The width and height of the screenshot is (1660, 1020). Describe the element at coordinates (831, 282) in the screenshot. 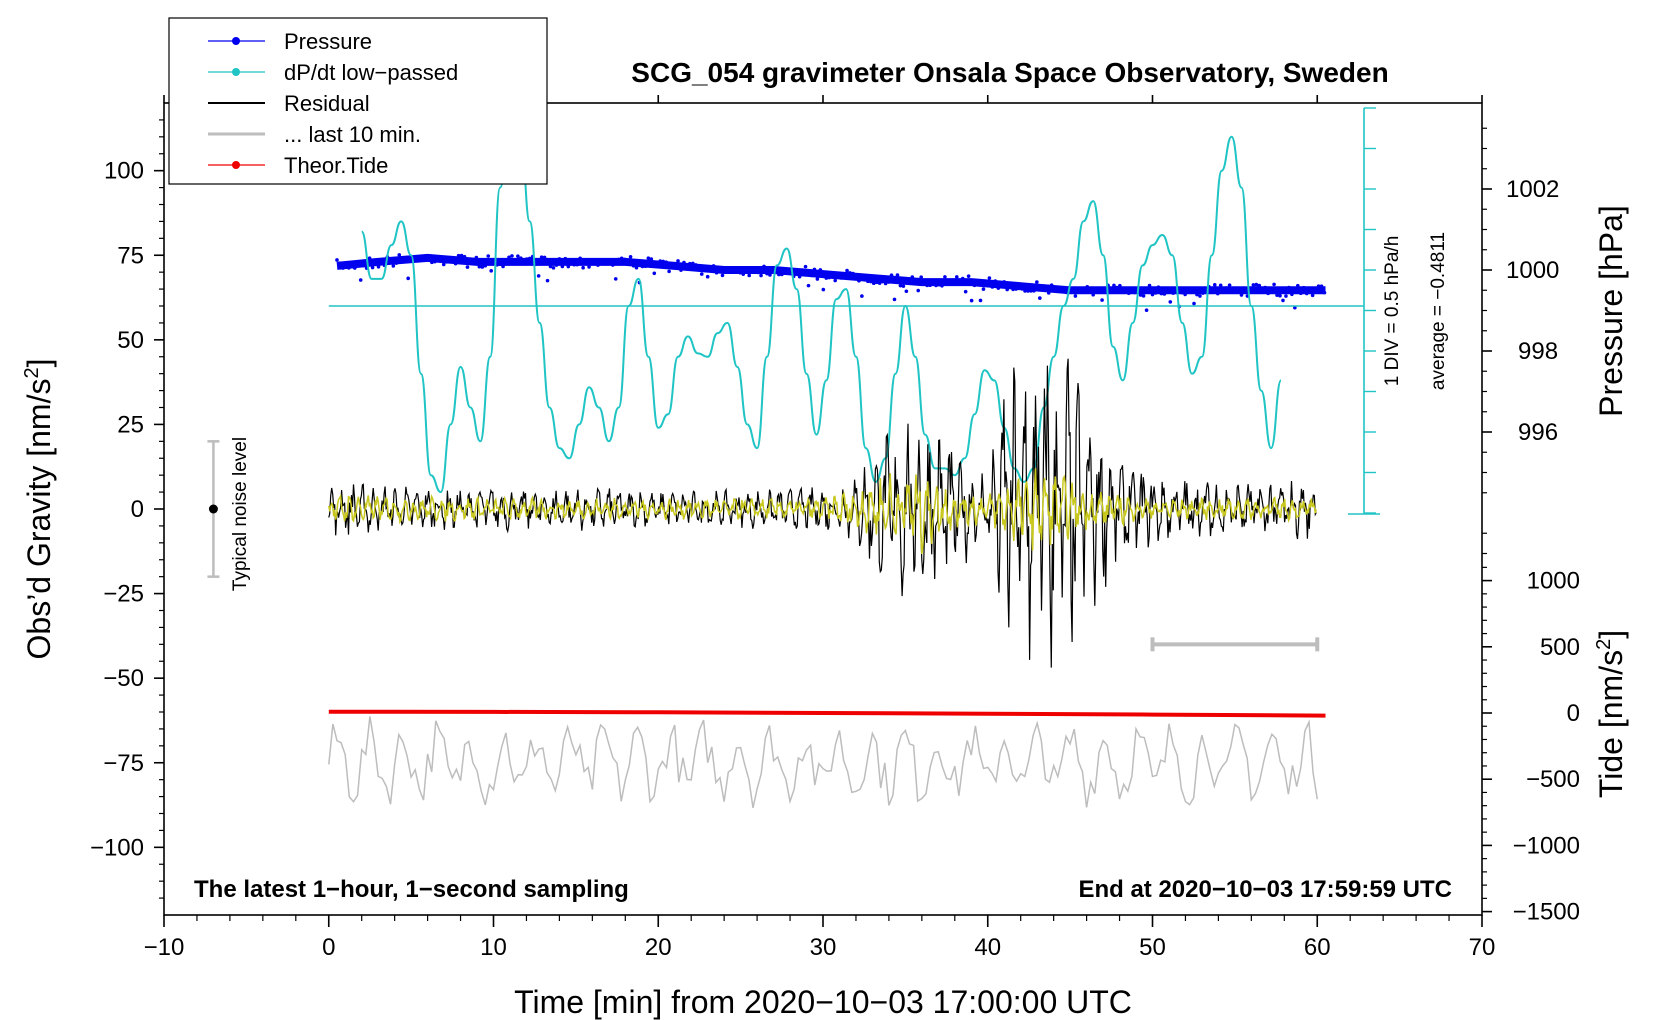

I see `pressure-series` at that location.